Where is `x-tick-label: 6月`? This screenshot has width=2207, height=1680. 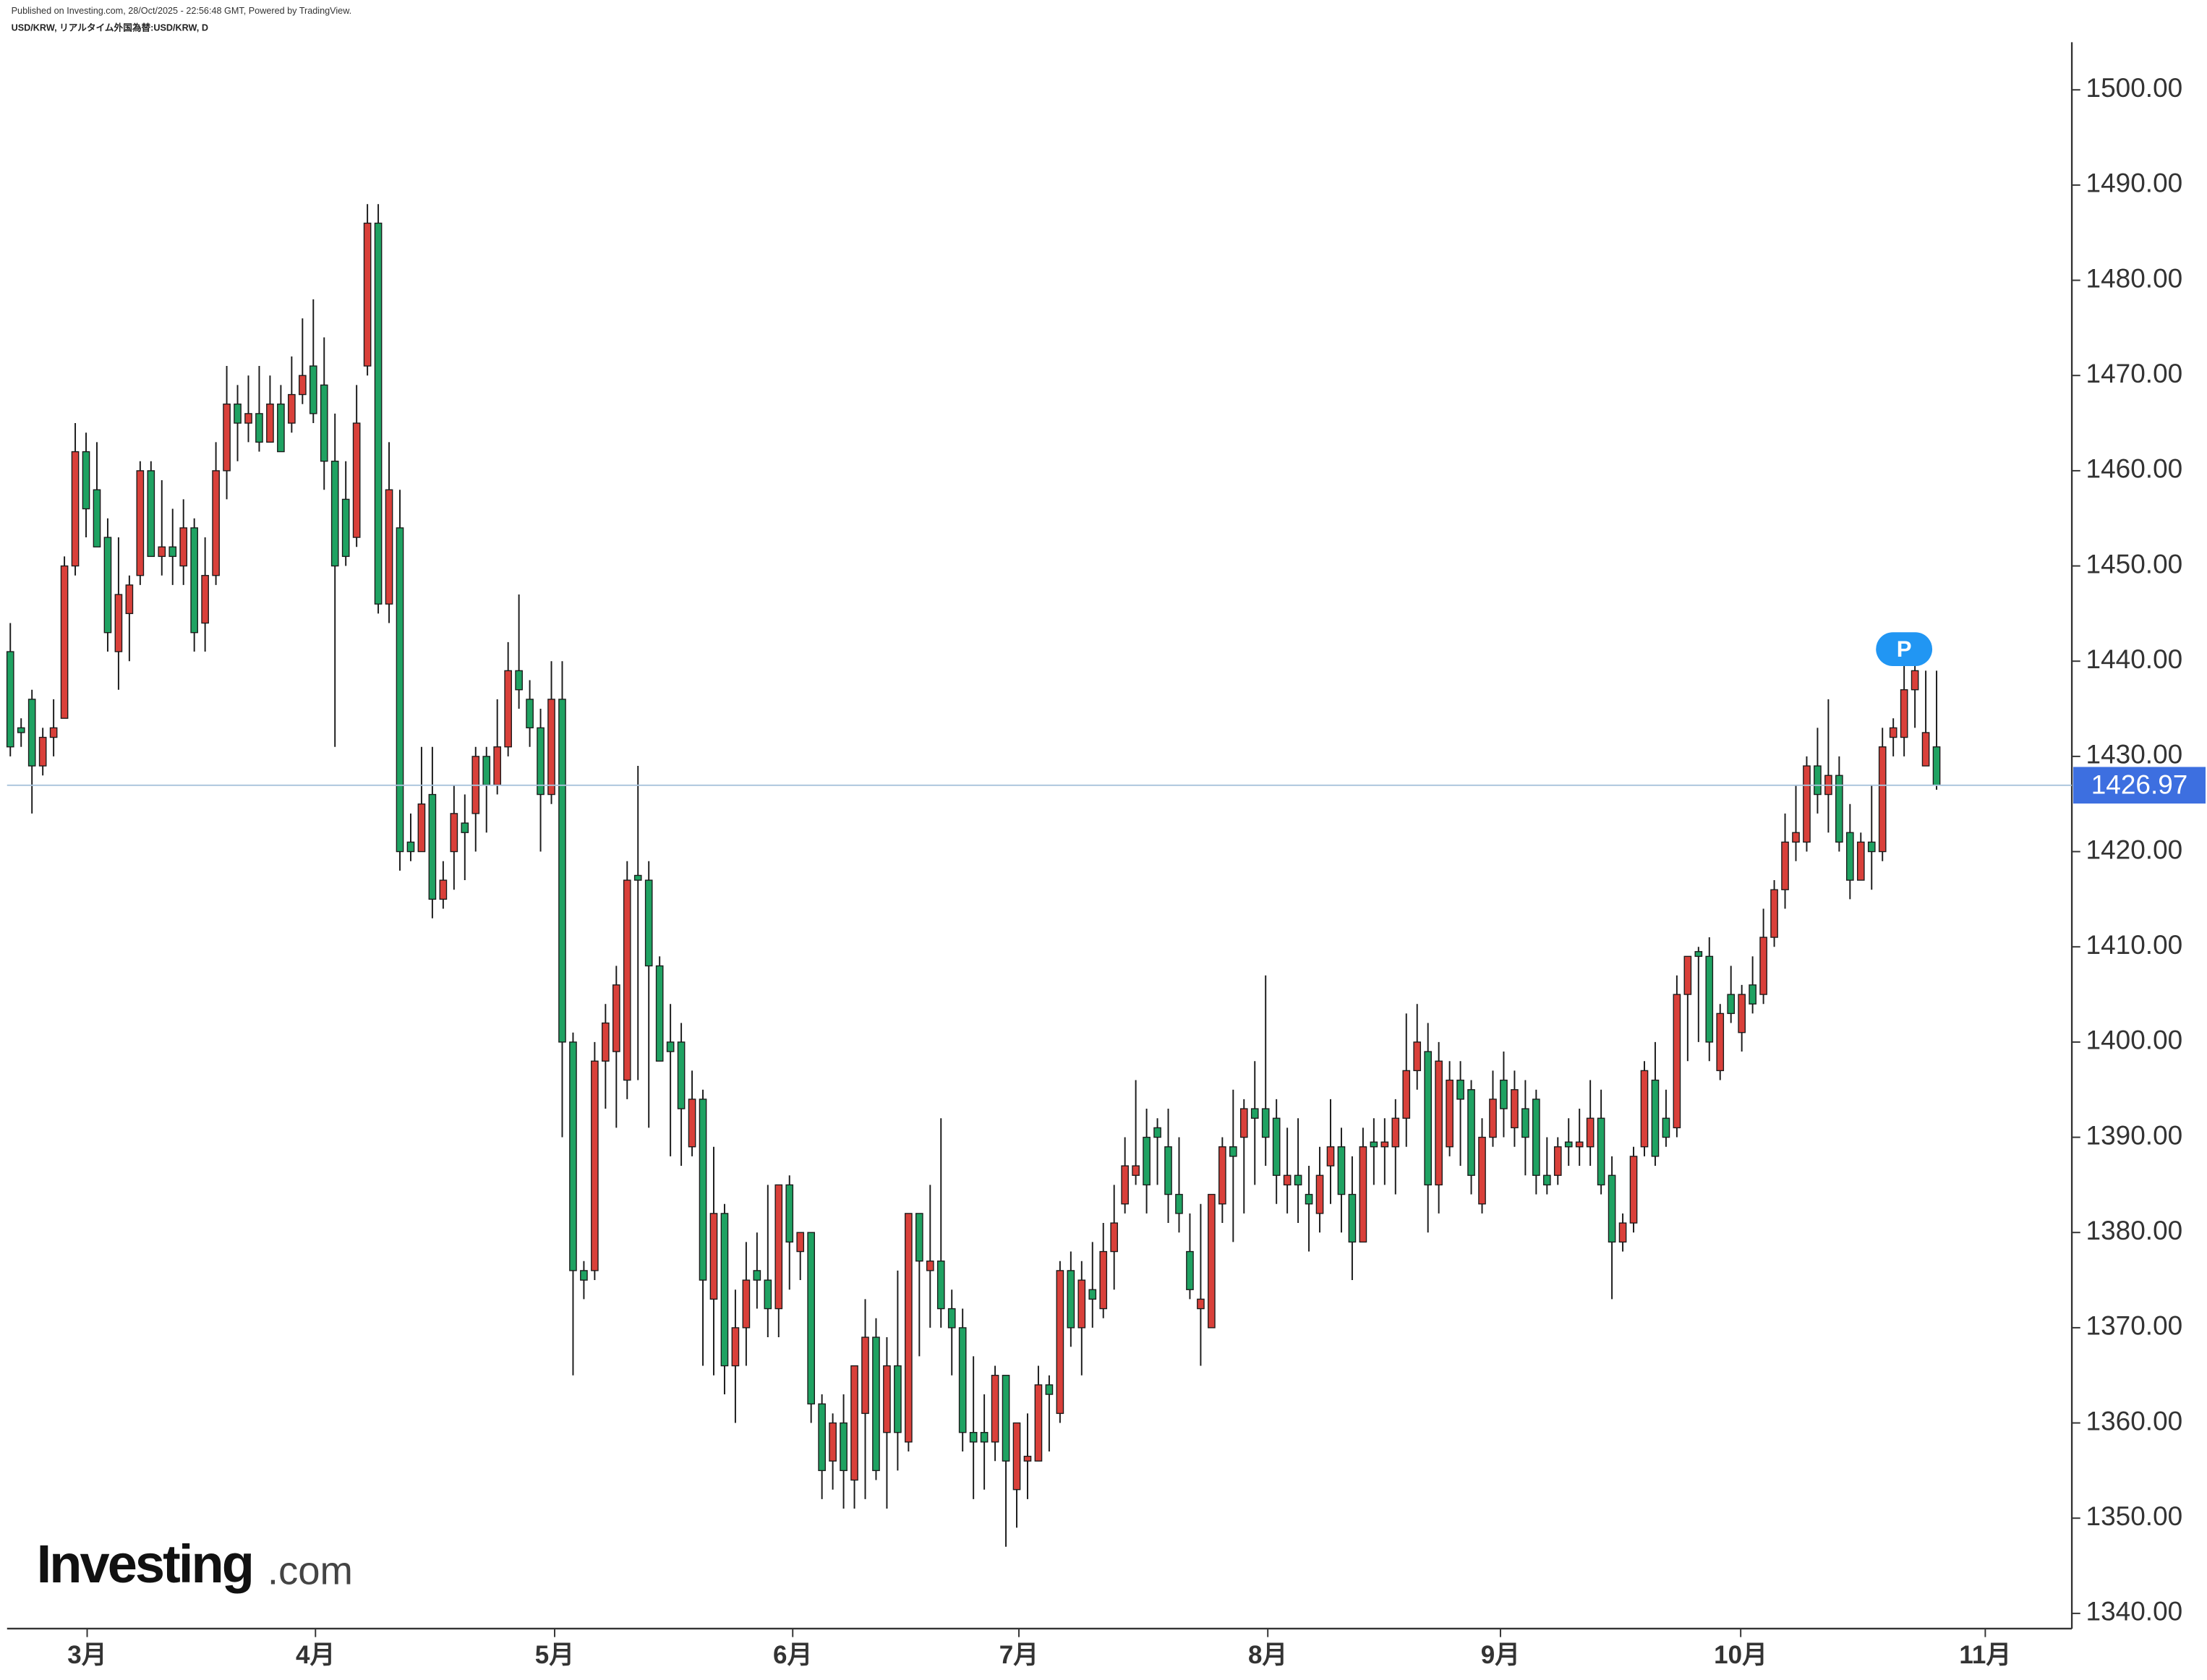
x-tick-label: 6月 is located at coordinates (793, 1655).